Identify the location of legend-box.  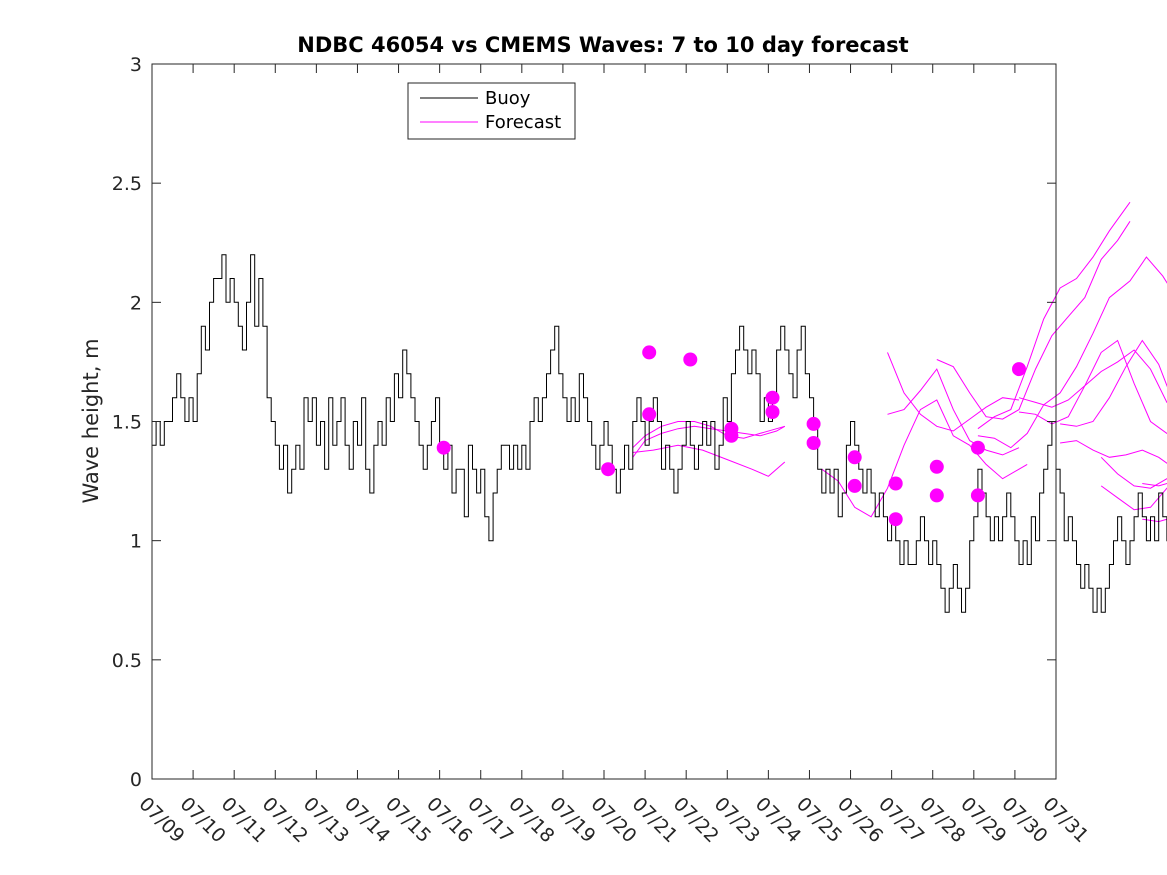
(491, 111).